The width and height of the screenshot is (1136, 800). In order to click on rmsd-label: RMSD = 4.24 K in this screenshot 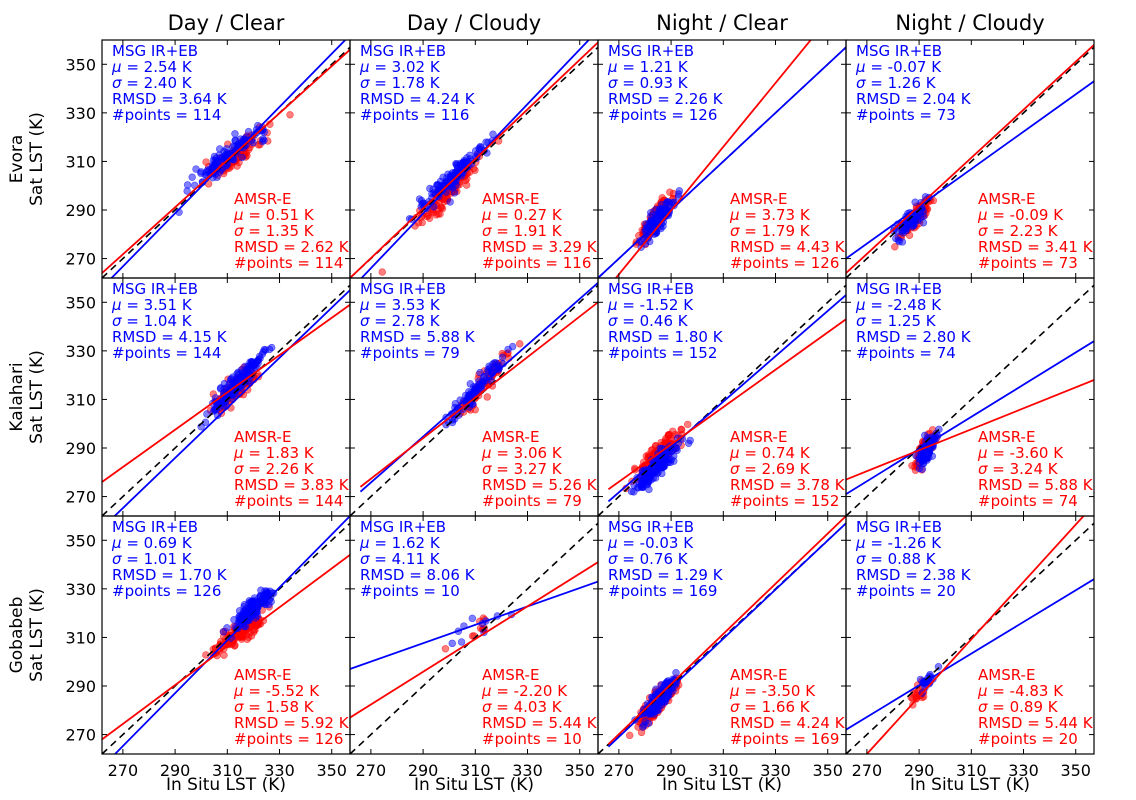, I will do `click(788, 723)`.